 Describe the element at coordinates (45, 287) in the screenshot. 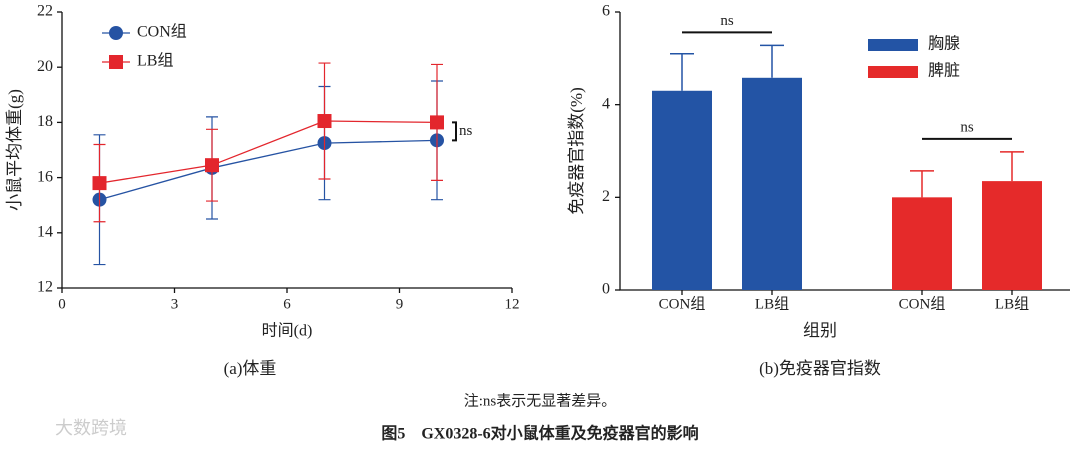

I see `y-tick-label: 12` at that location.